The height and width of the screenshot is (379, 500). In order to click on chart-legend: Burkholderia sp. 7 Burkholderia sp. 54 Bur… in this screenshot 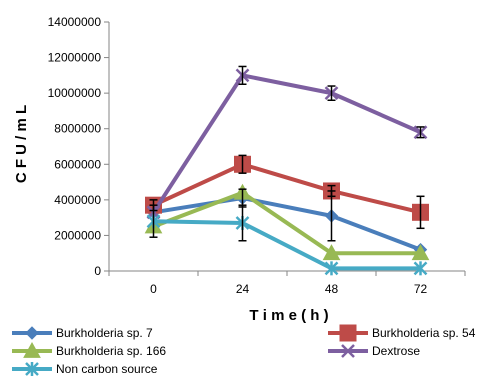, I will do `click(244, 350)`.